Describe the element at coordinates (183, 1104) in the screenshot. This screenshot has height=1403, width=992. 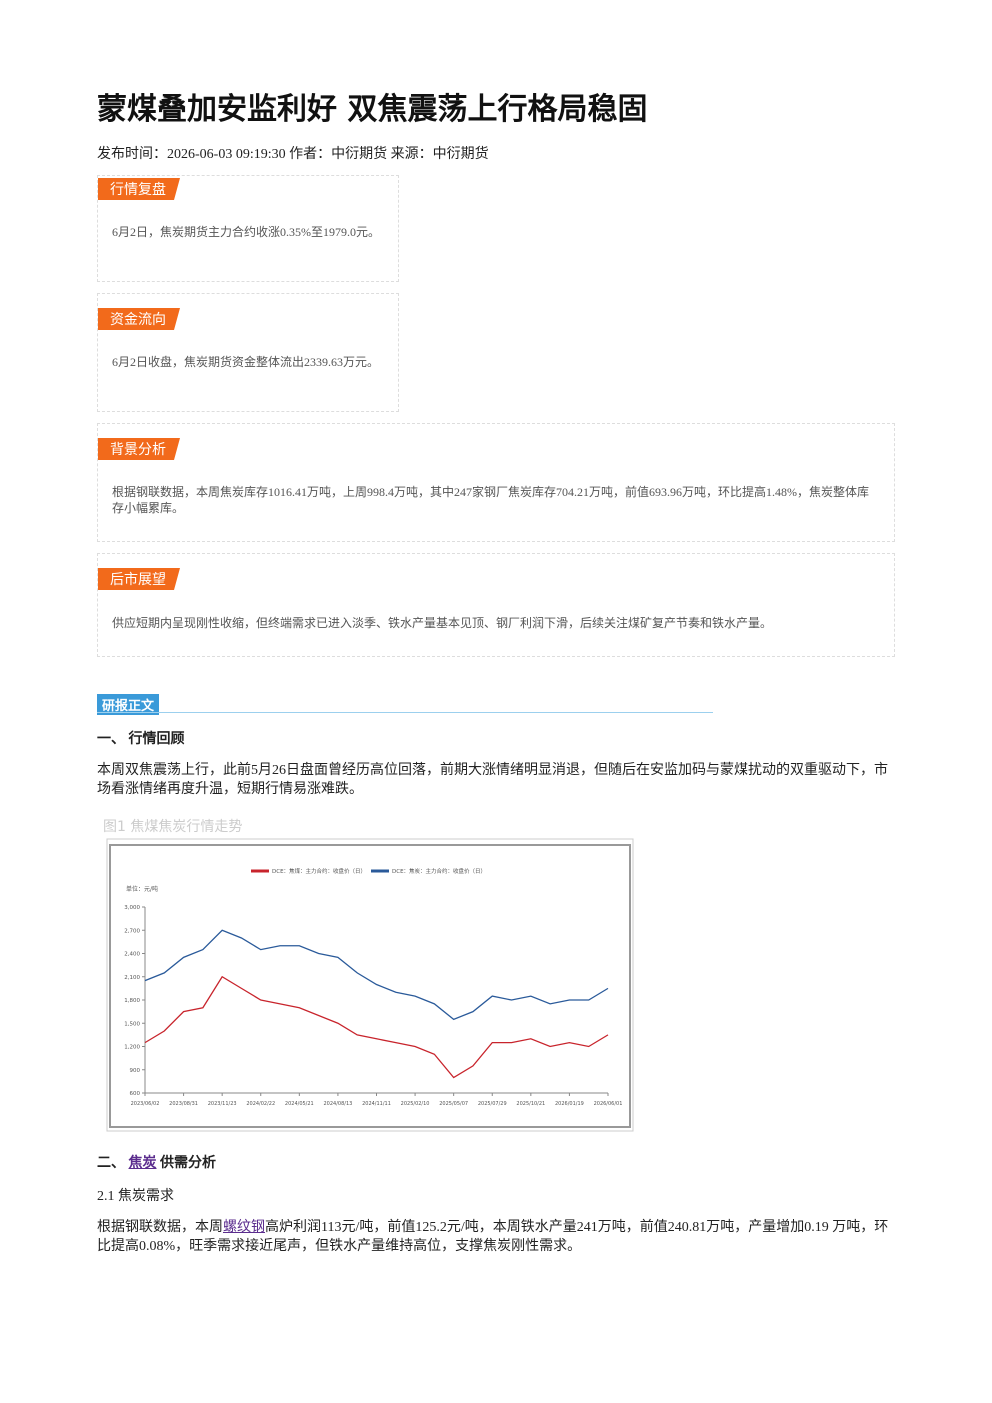
I see `x-tick-label: 2023/08/31` at that location.